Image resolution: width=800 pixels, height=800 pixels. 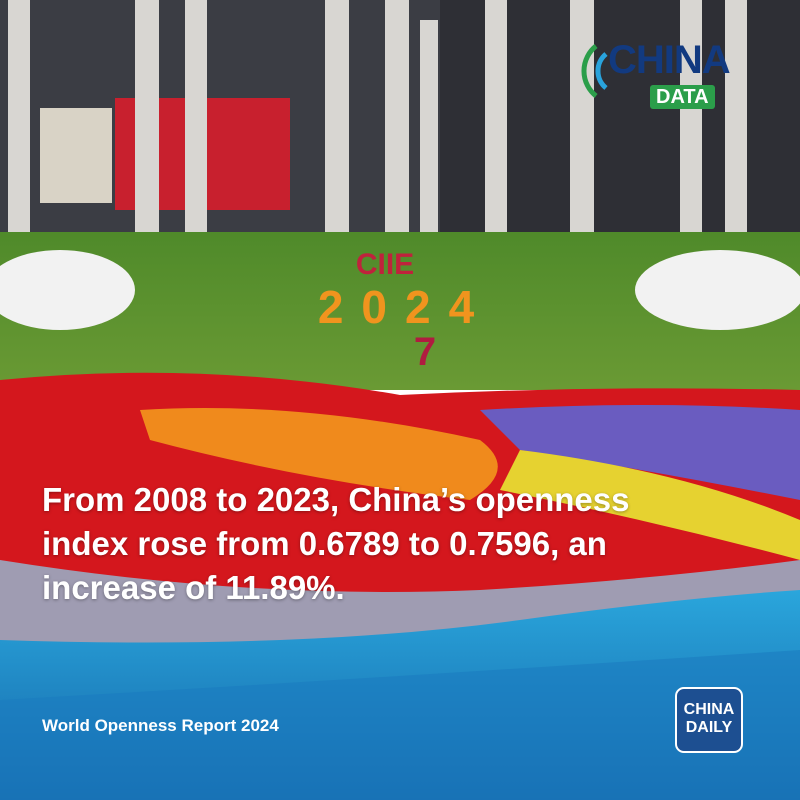 What do you see at coordinates (709, 727) in the screenshot?
I see `brand-text: DAILY` at bounding box center [709, 727].